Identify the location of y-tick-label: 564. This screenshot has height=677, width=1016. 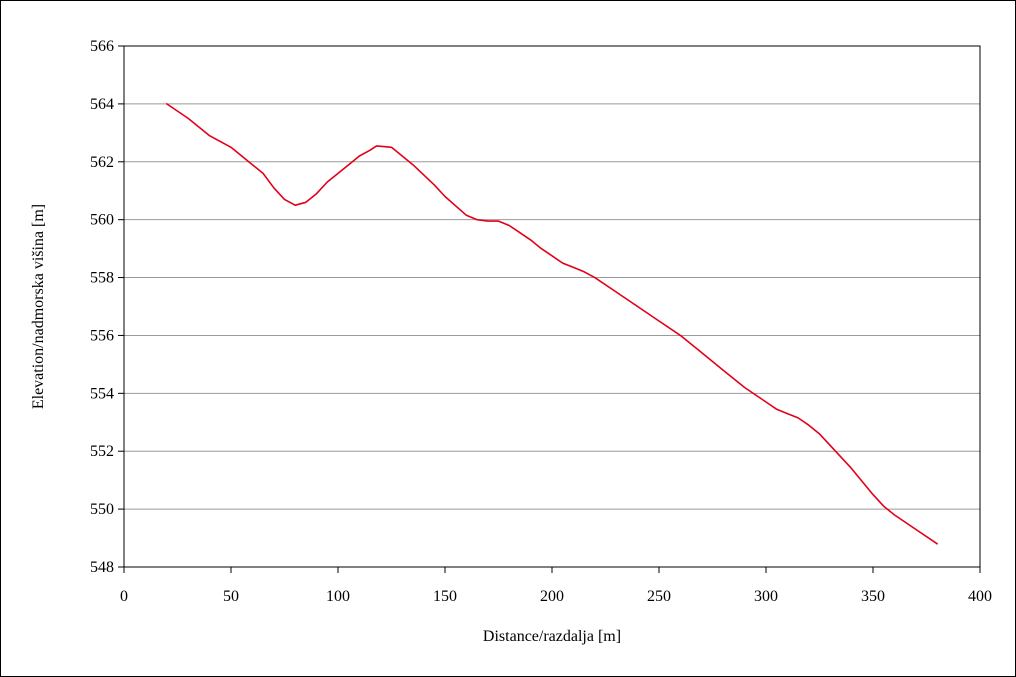
(102, 104).